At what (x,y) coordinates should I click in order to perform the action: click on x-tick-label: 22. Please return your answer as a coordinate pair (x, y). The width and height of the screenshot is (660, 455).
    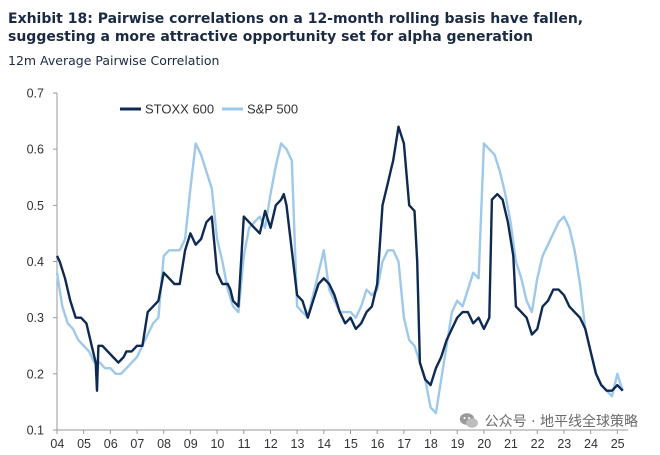
    Looking at the image, I should click on (538, 444).